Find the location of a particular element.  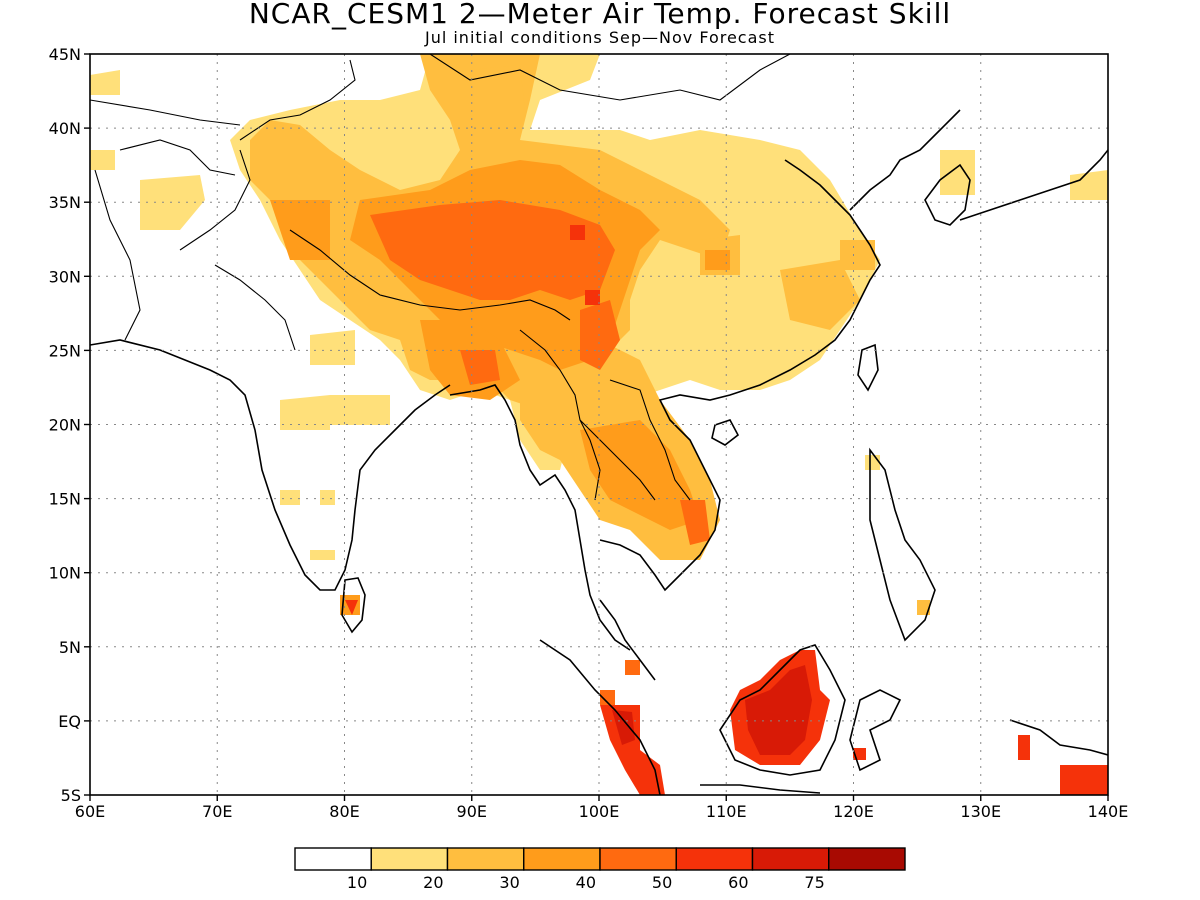

coastline-borneo is located at coordinates (782, 710).